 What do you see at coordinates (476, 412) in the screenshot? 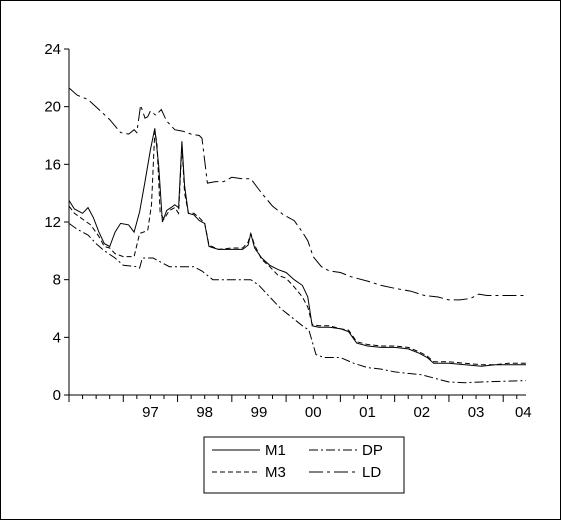
I see `x-tick-label: 03` at bounding box center [476, 412].